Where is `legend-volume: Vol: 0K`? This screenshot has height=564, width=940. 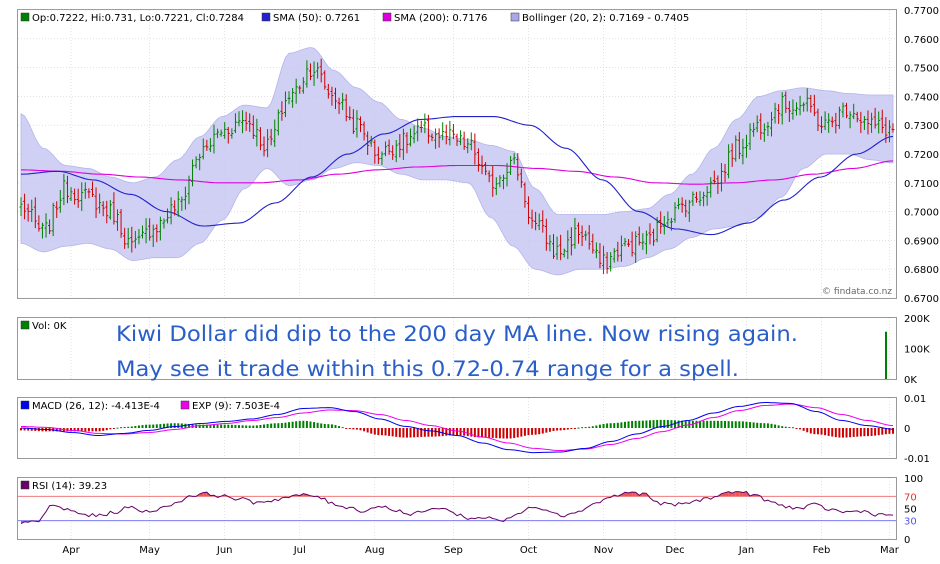 legend-volume: Vol: 0K is located at coordinates (49, 326).